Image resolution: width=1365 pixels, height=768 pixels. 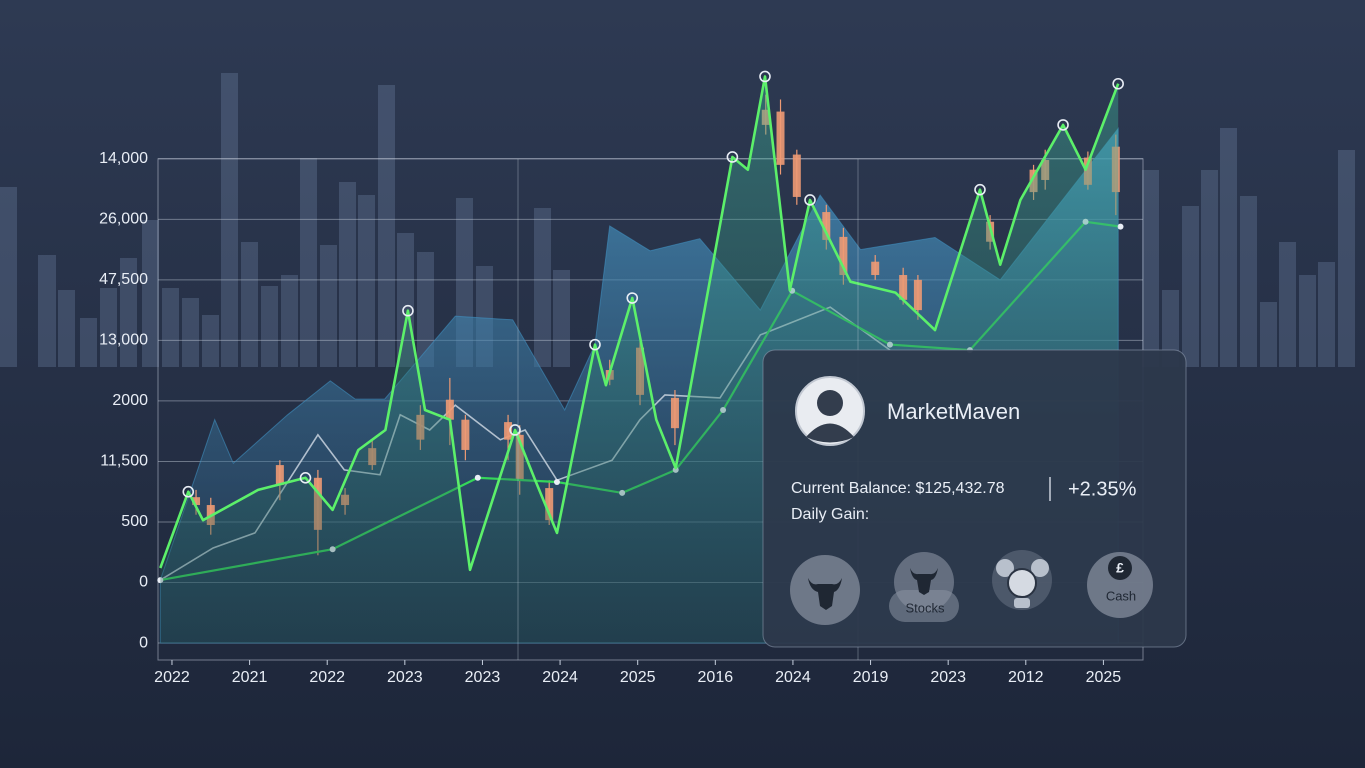 I want to click on y-tick-label: 14,000, so click(x=123, y=158).